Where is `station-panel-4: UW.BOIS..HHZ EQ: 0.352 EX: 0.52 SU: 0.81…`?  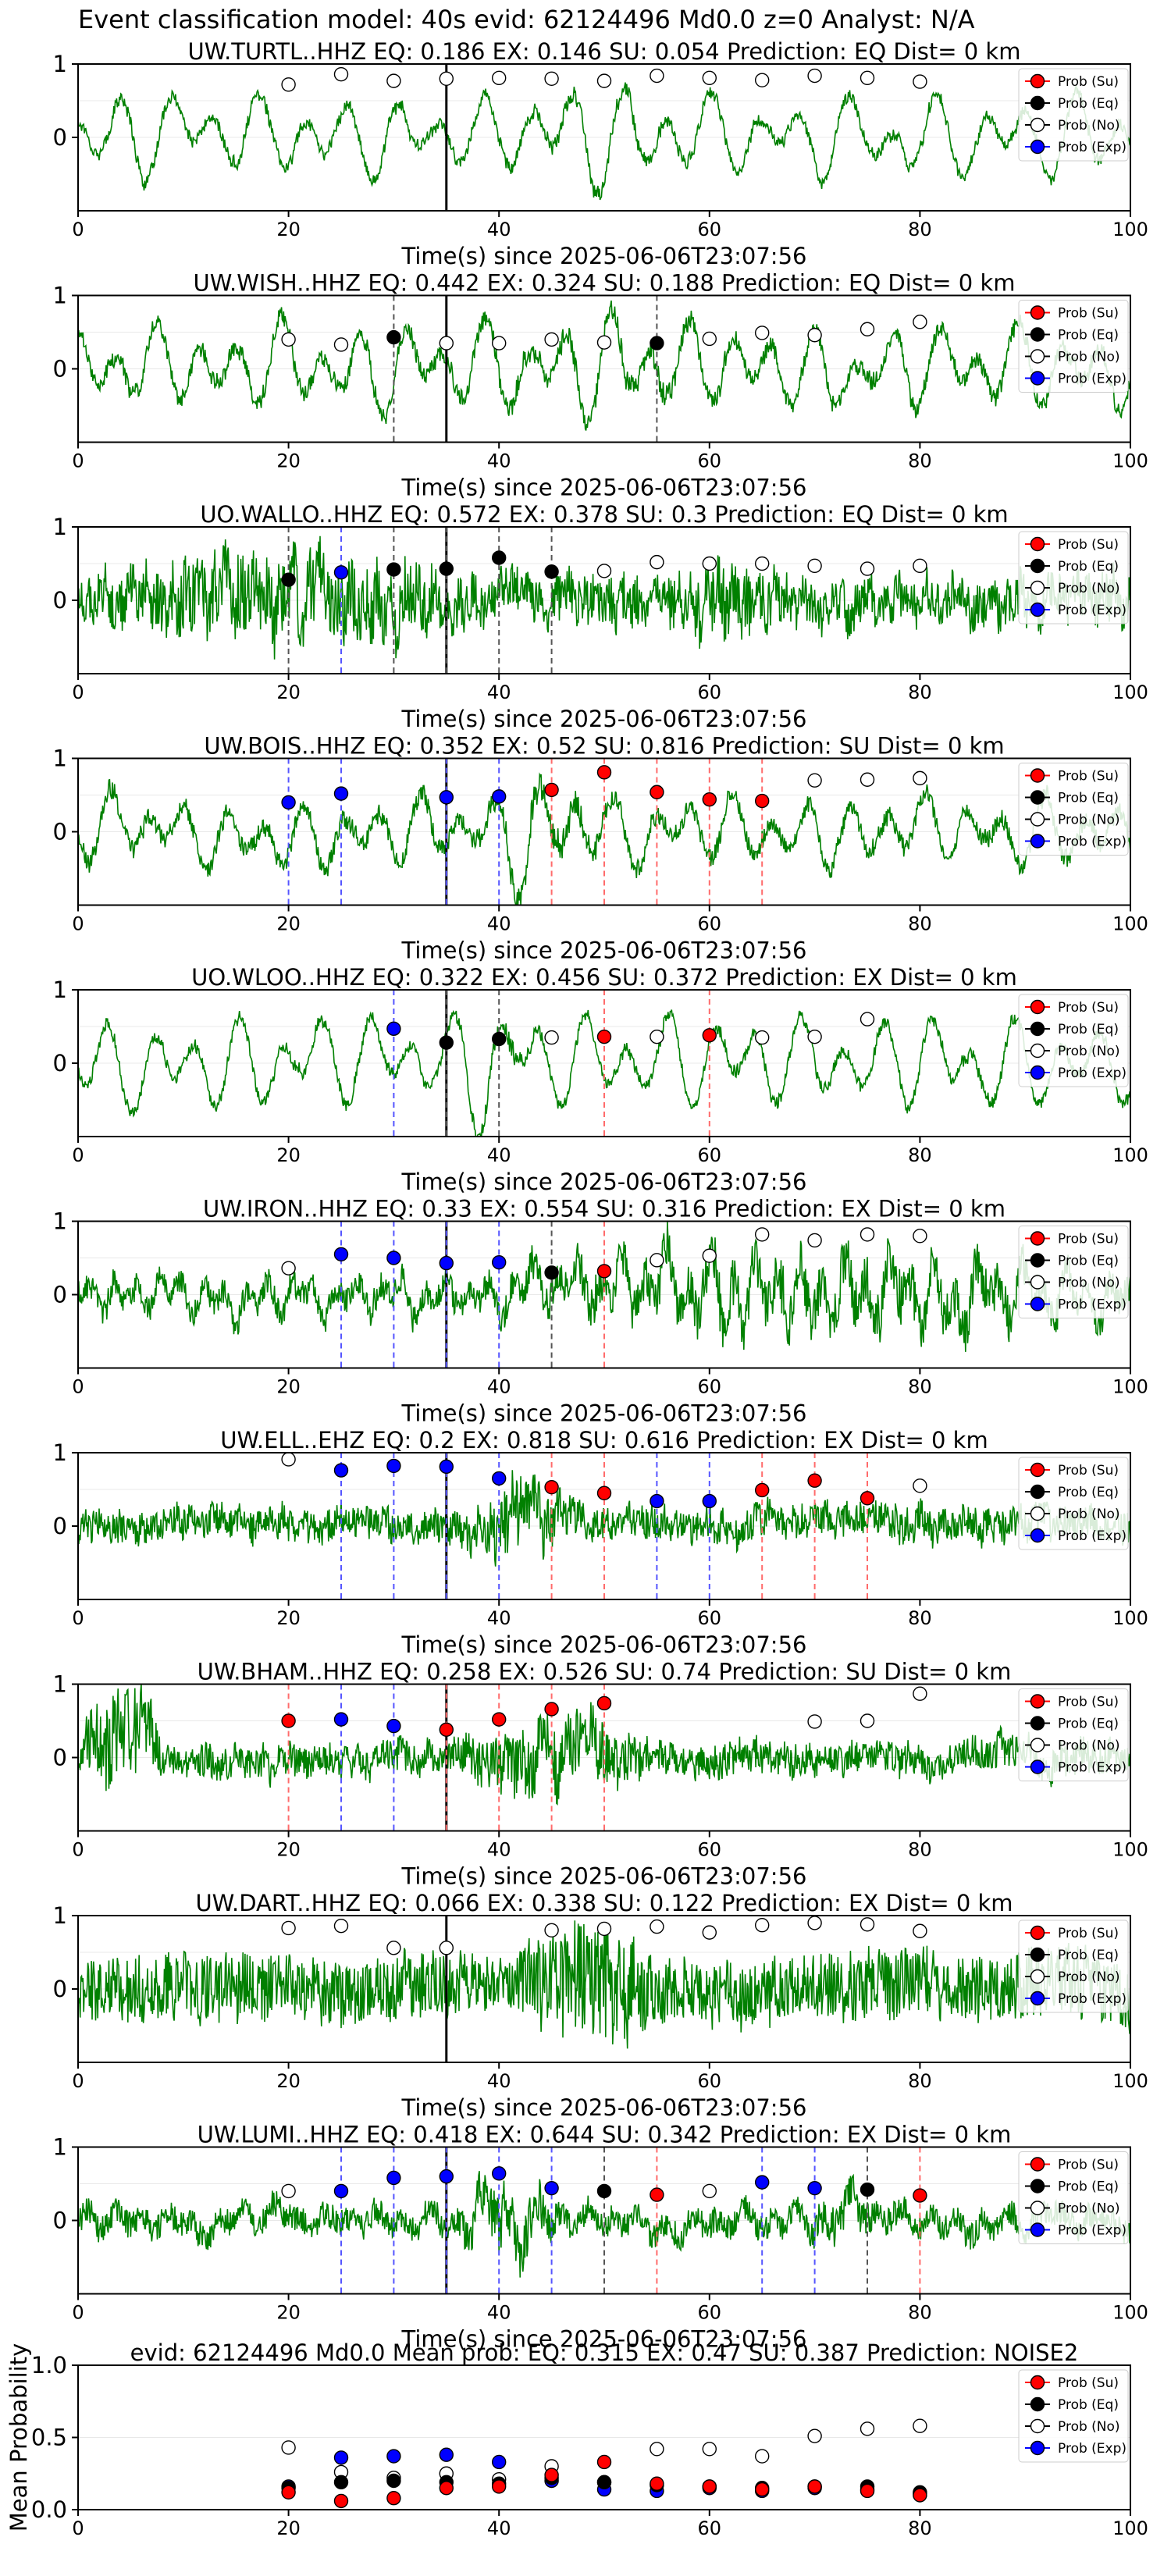 station-panel-4: UW.BOIS..HHZ EQ: 0.352 EX: 0.52 SU: 0.81… is located at coordinates (600, 848).